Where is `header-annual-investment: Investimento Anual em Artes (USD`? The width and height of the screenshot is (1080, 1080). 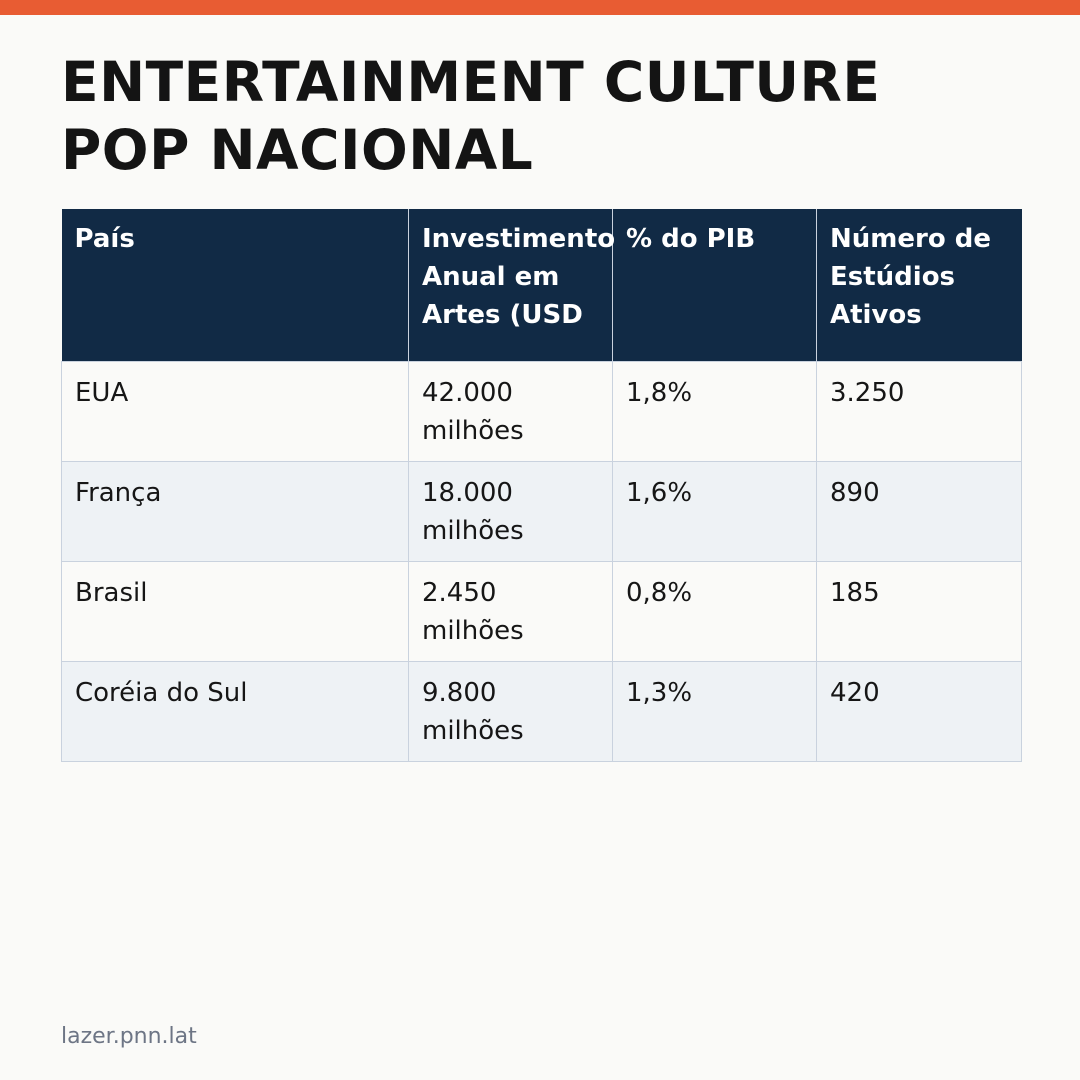 header-annual-investment: Investimento Anual em Artes (USD is located at coordinates (511, 285).